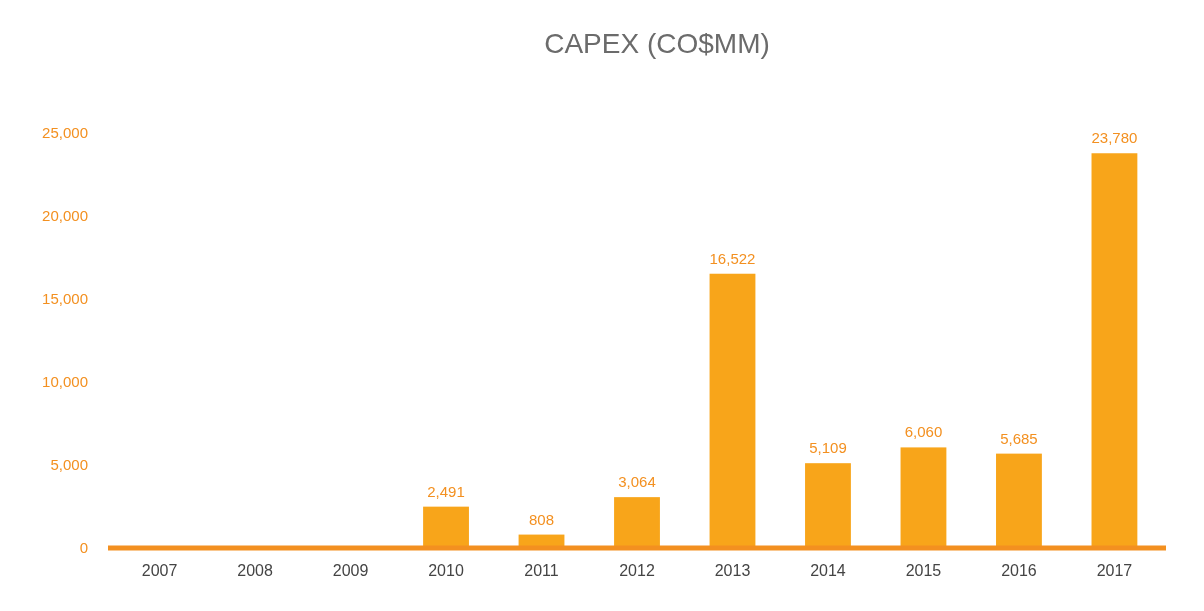  Describe the element at coordinates (65, 299) in the screenshot. I see `y-tick-label: 15,000` at that location.